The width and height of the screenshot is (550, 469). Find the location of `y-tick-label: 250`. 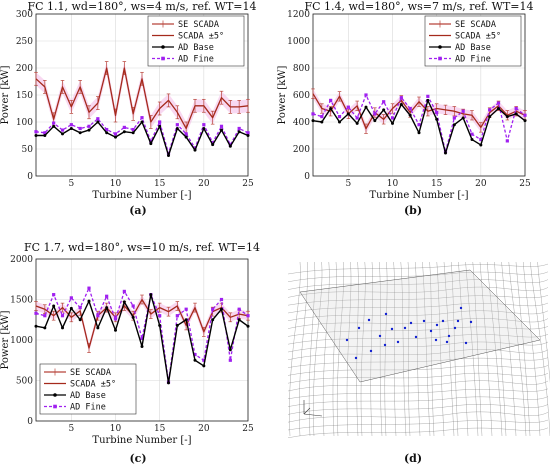

y-tick-label: 250 is located at coordinates (24, 42).